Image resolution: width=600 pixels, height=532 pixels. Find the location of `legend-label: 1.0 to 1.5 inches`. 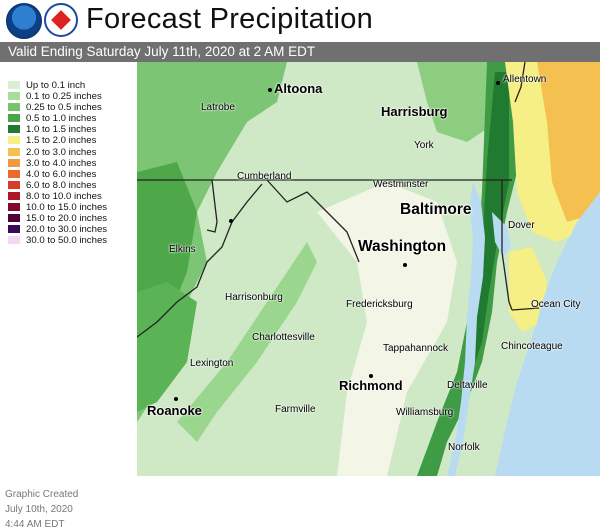

legend-label: 1.0 to 1.5 inches is located at coordinates (61, 130).